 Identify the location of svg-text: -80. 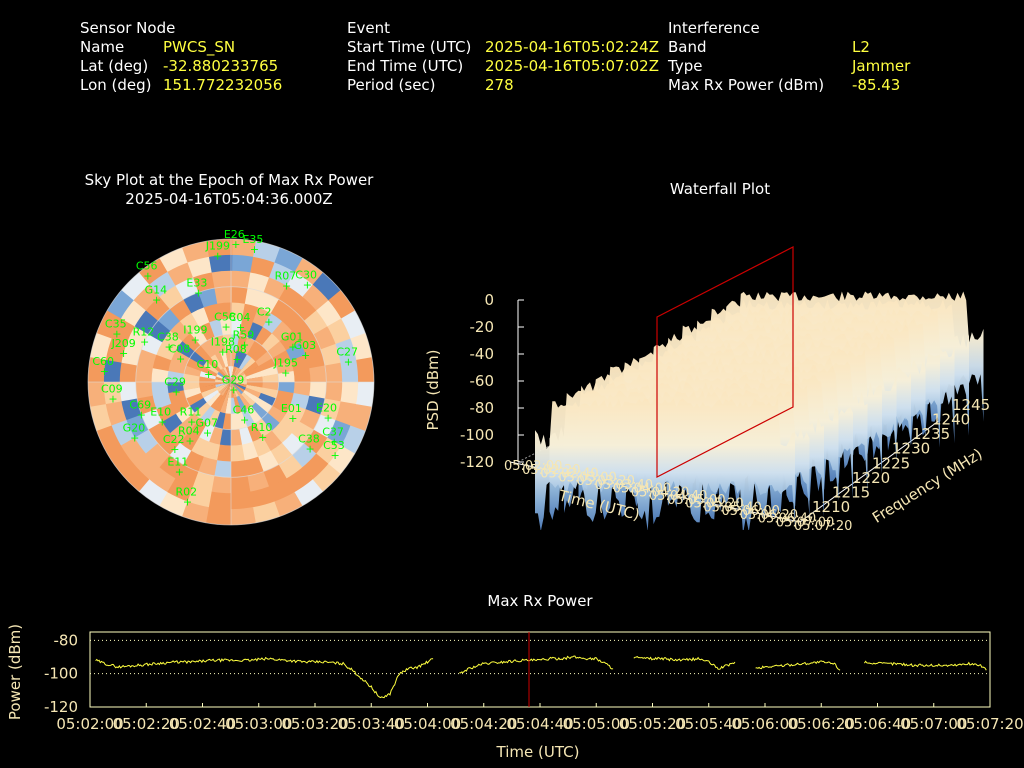
(482, 408).